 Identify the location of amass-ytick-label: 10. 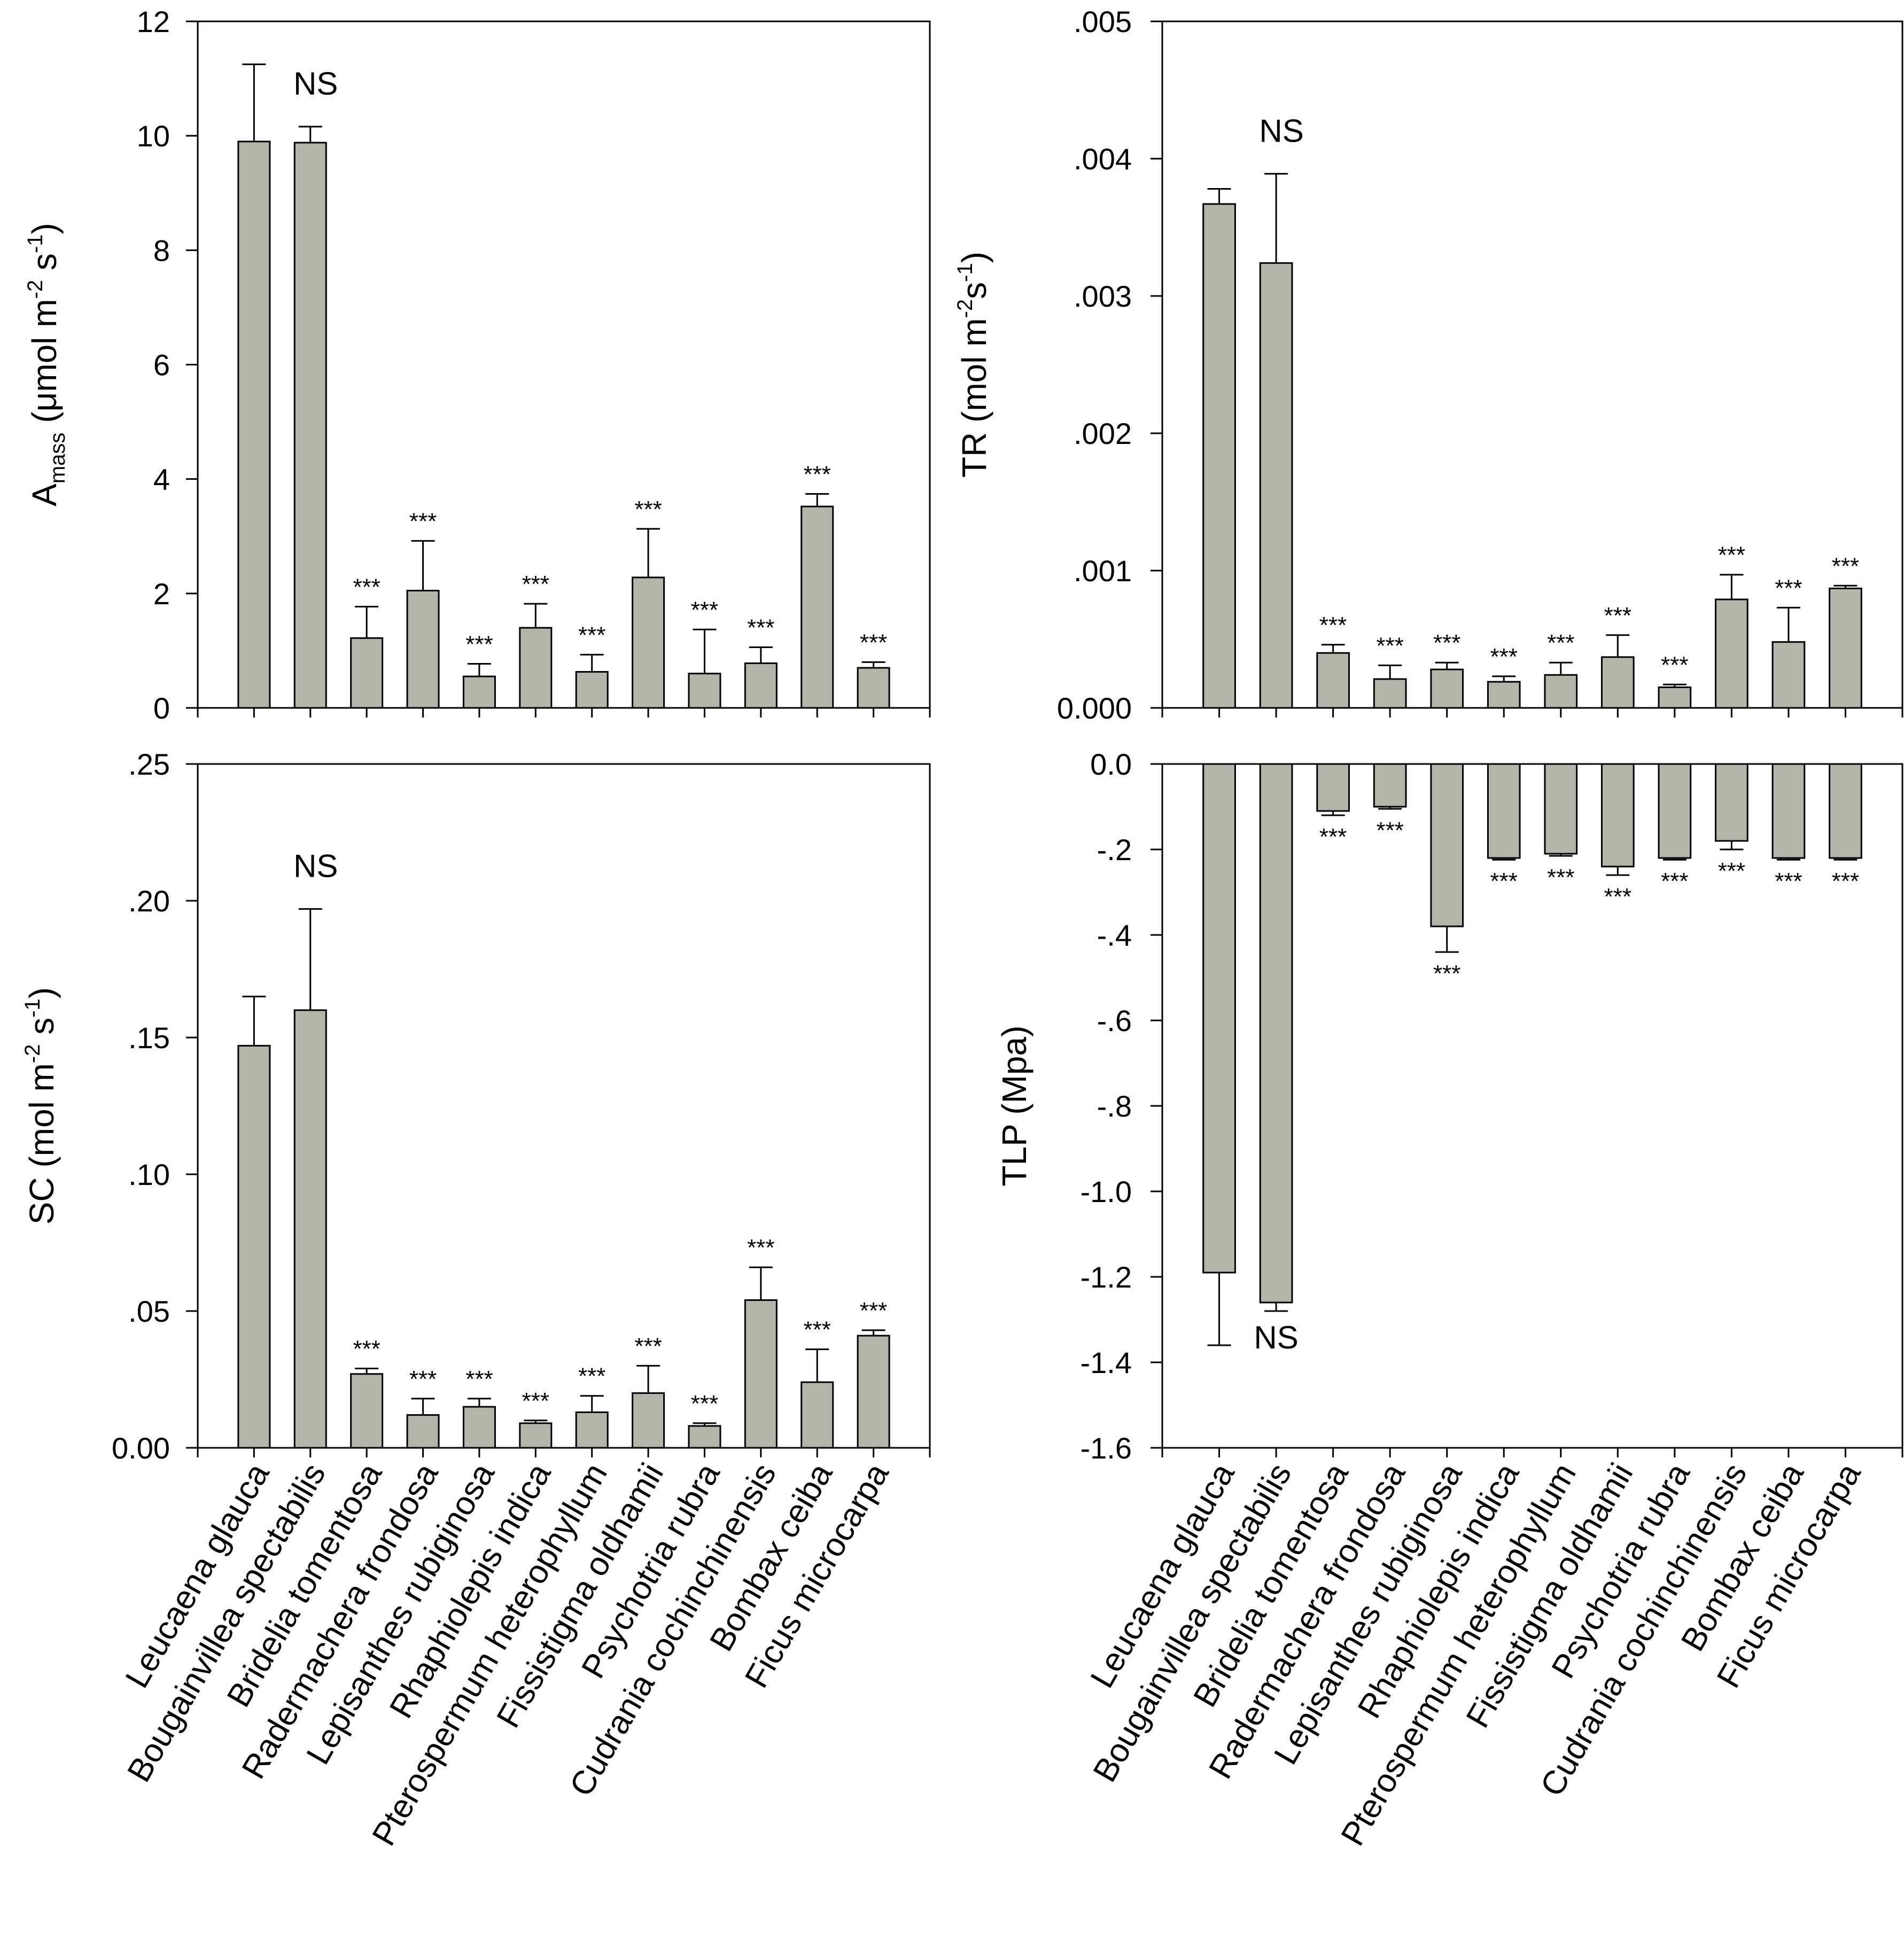
(154, 136).